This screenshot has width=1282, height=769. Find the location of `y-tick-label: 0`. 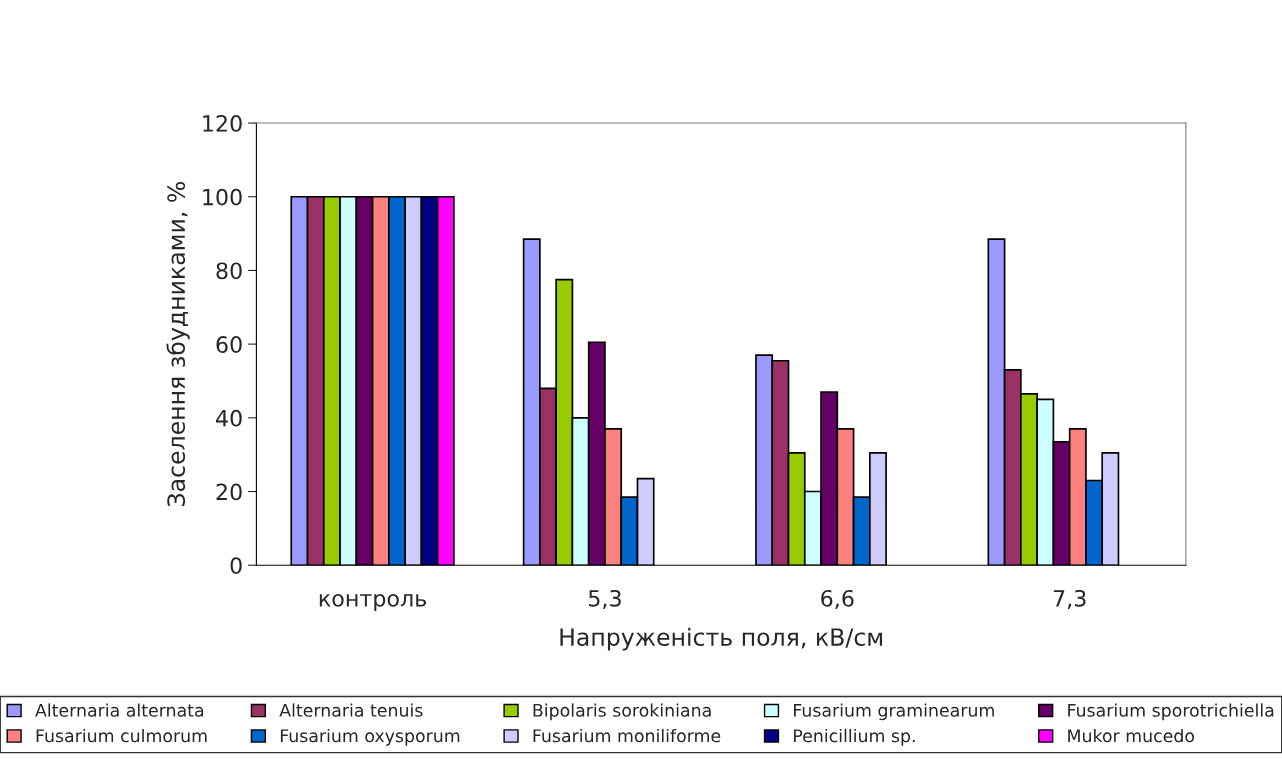

y-tick-label: 0 is located at coordinates (236, 565).